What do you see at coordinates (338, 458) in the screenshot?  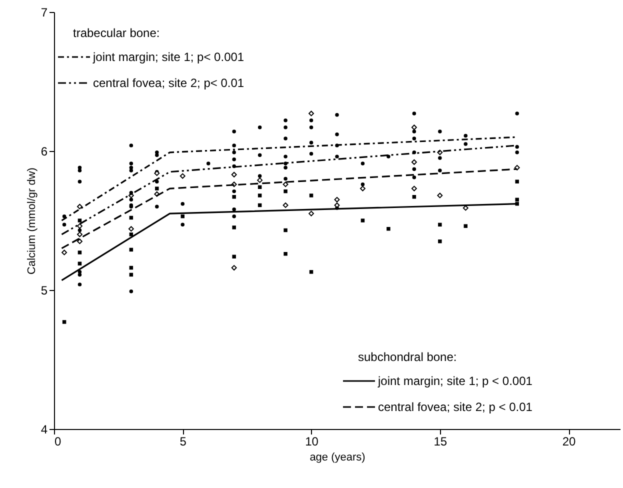 I see `x-axis-title: age (years)` at bounding box center [338, 458].